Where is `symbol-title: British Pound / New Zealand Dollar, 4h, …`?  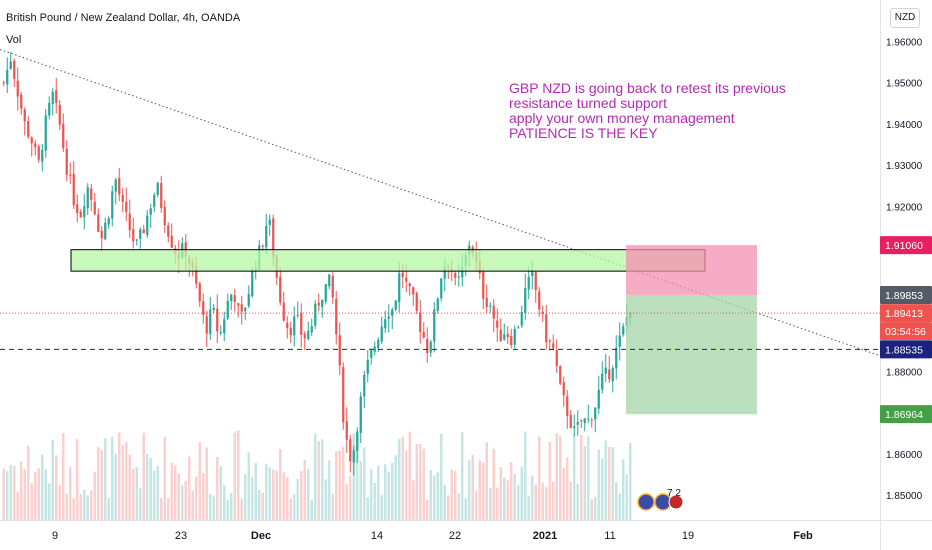
symbol-title: British Pound / New Zealand Dollar, 4h, … is located at coordinates (123, 18).